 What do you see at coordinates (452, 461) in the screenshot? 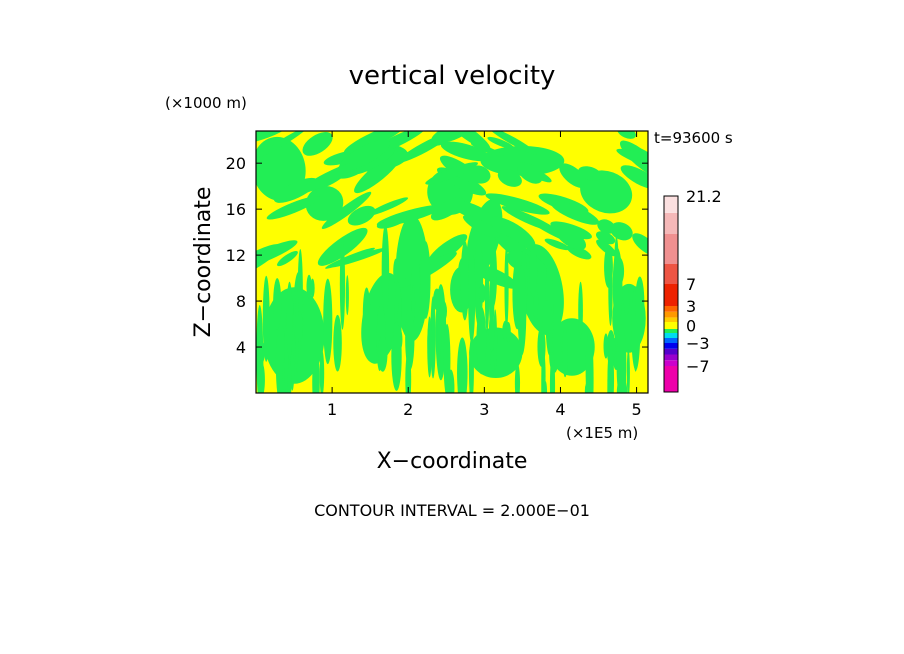
I see `x-axis-label: X−coordinate` at bounding box center [452, 461].